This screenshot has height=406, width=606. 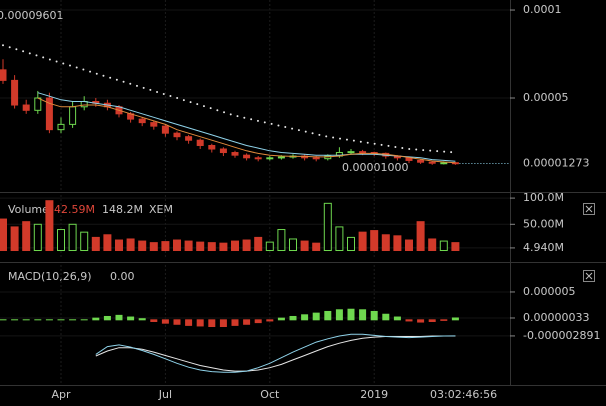 I want to click on total-volume: 148.2M, so click(x=122, y=209).